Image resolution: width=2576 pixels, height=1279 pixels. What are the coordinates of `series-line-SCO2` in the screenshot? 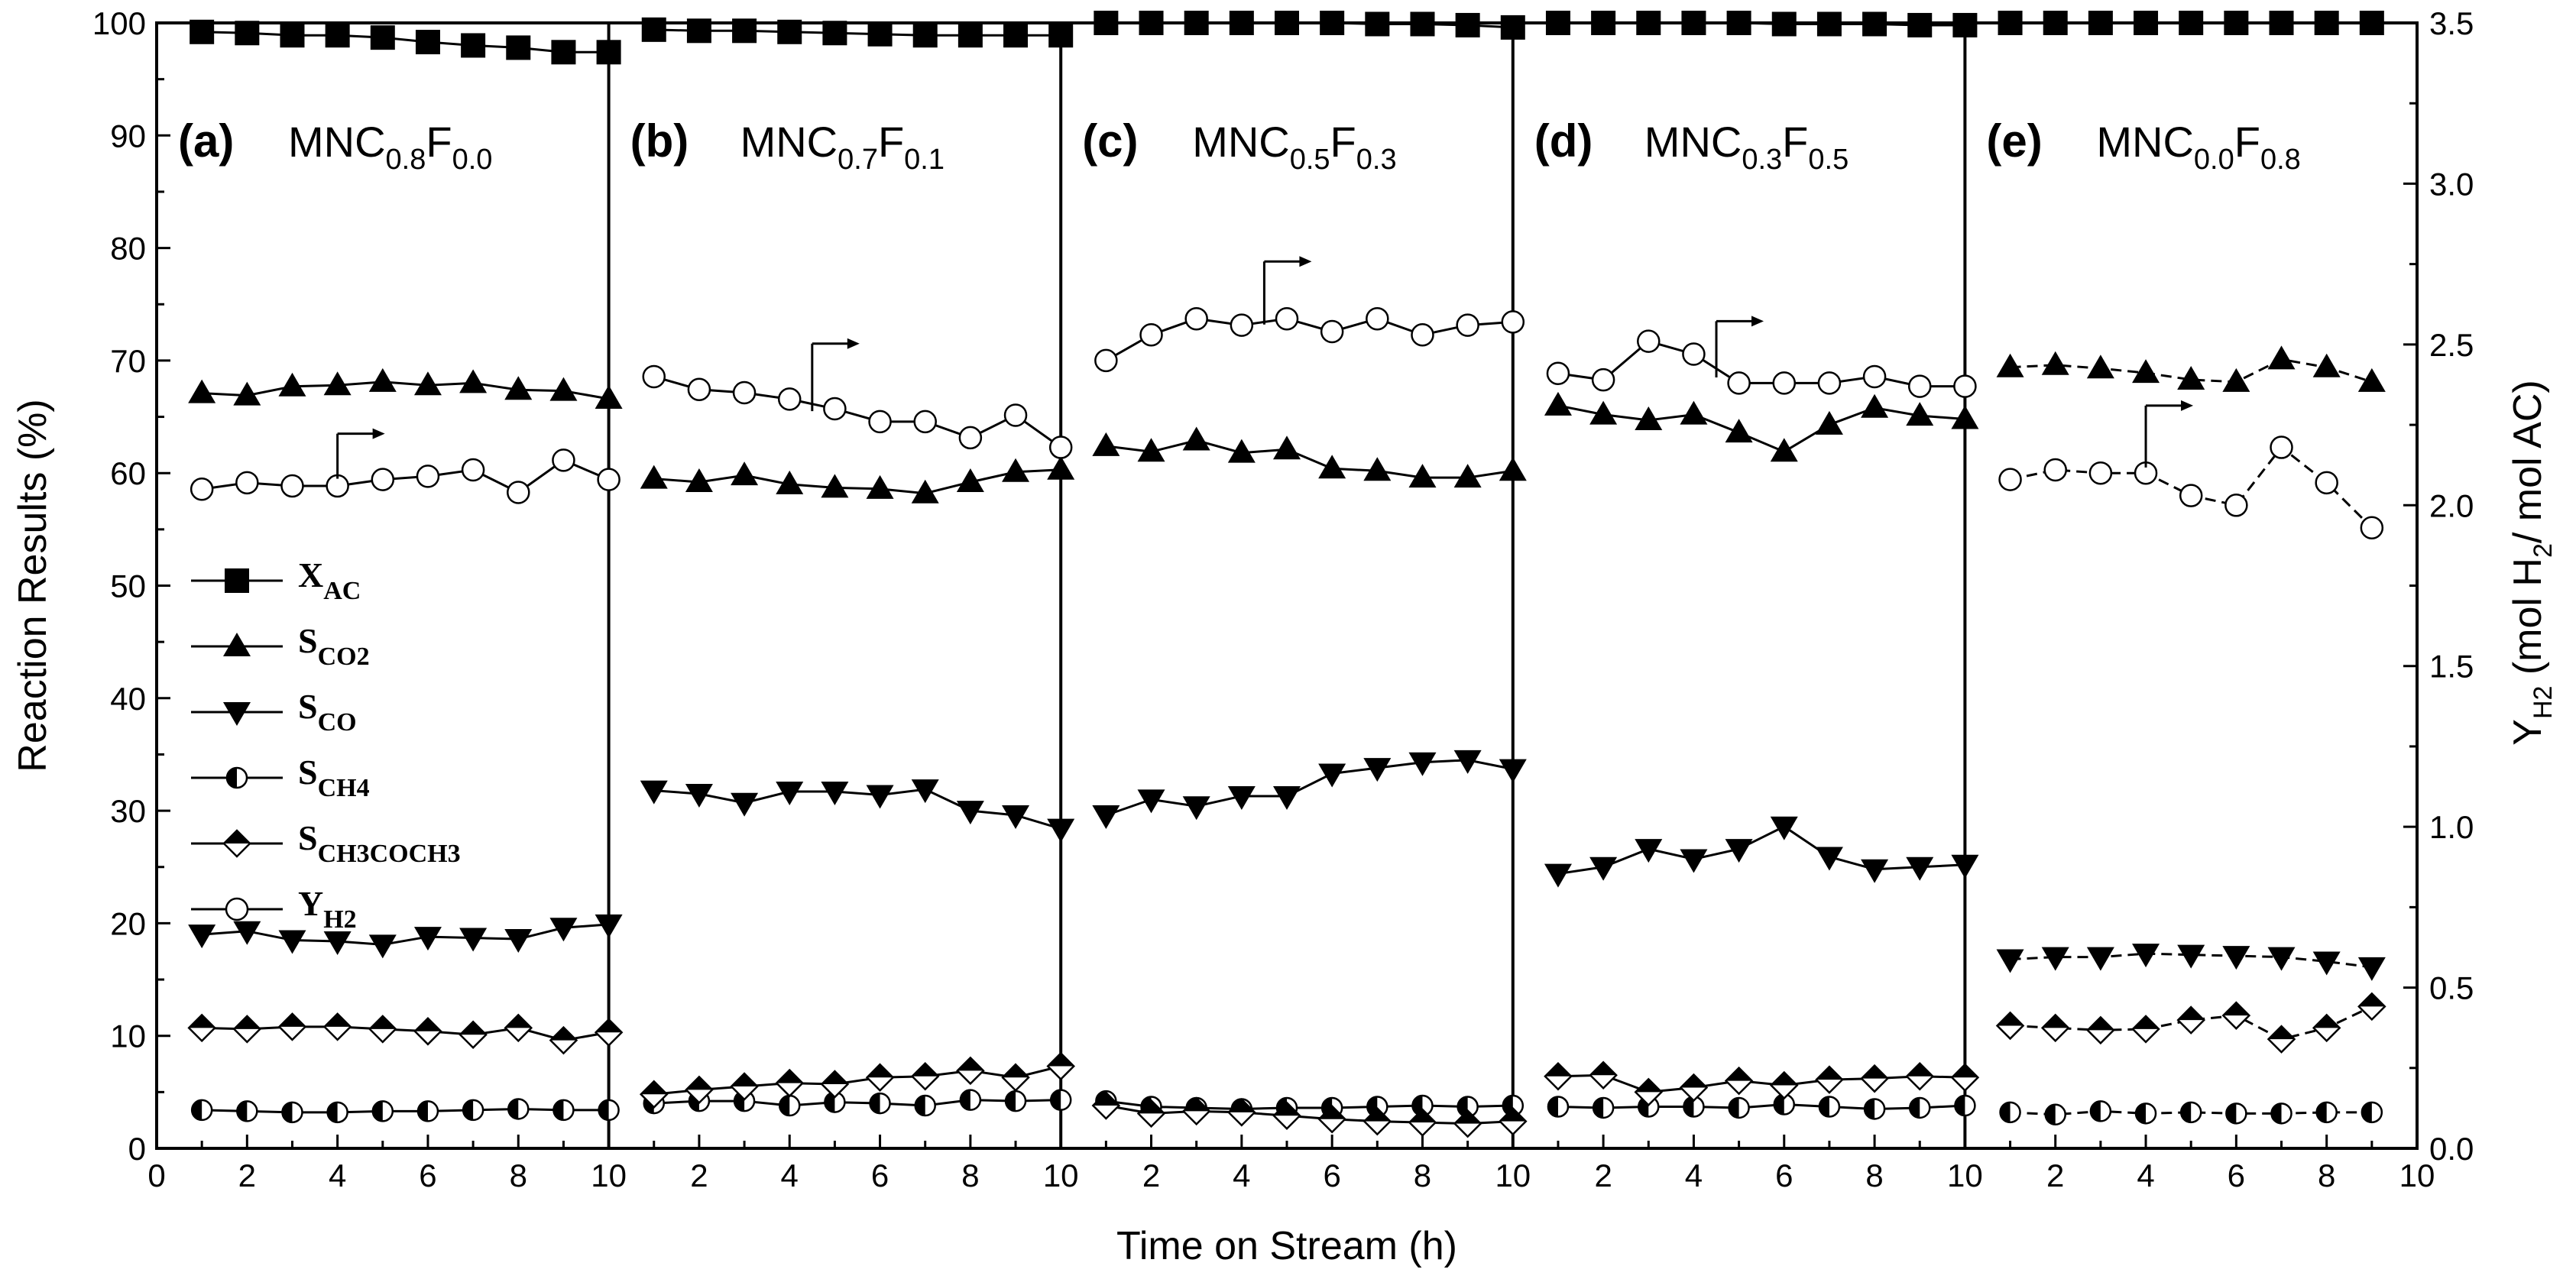 It's located at (405, 390).